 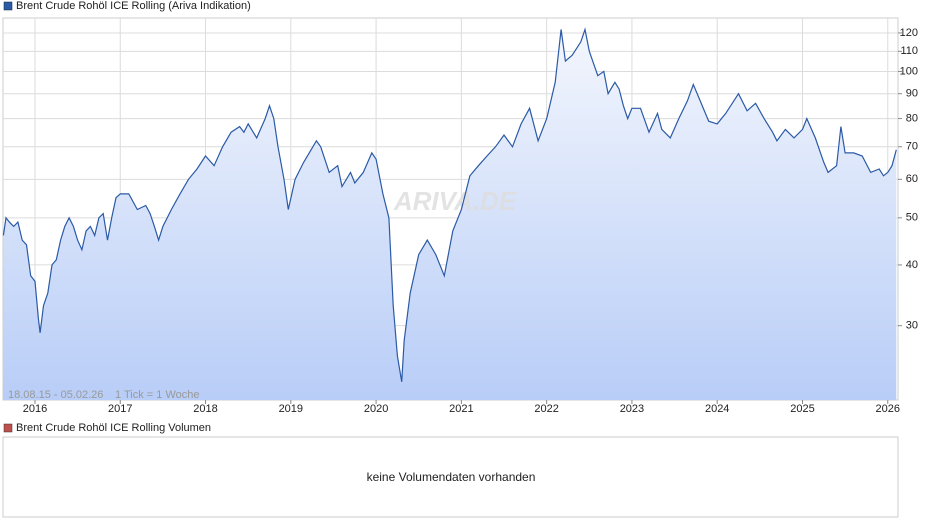 What do you see at coordinates (909, 71) in the screenshot?
I see `y-tick-label: 100` at bounding box center [909, 71].